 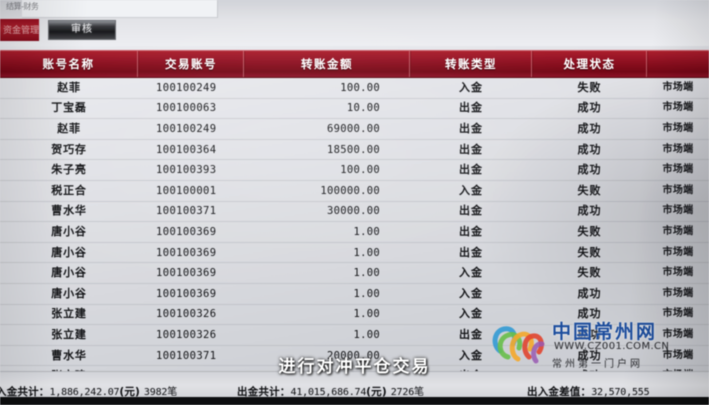 I want to click on window-tiny-label: 结算-财务, so click(x=22, y=6).